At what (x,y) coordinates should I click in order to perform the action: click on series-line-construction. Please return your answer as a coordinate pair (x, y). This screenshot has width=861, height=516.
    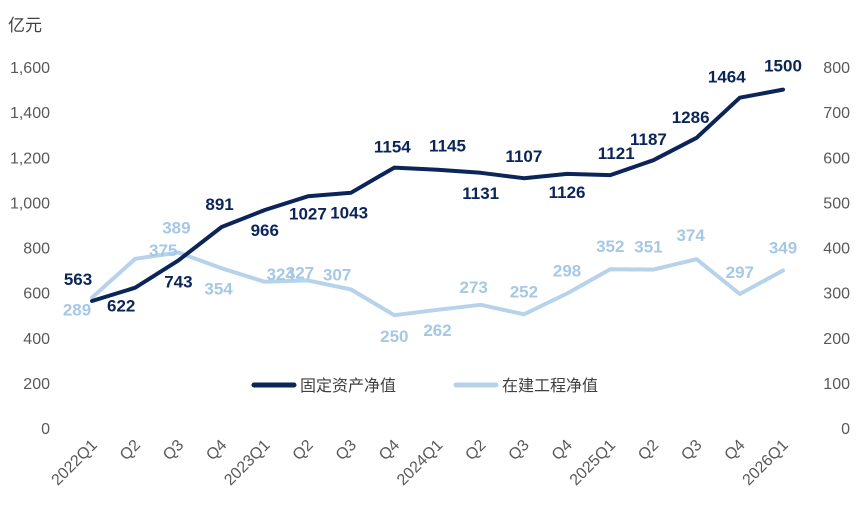
    Looking at the image, I should click on (437, 284).